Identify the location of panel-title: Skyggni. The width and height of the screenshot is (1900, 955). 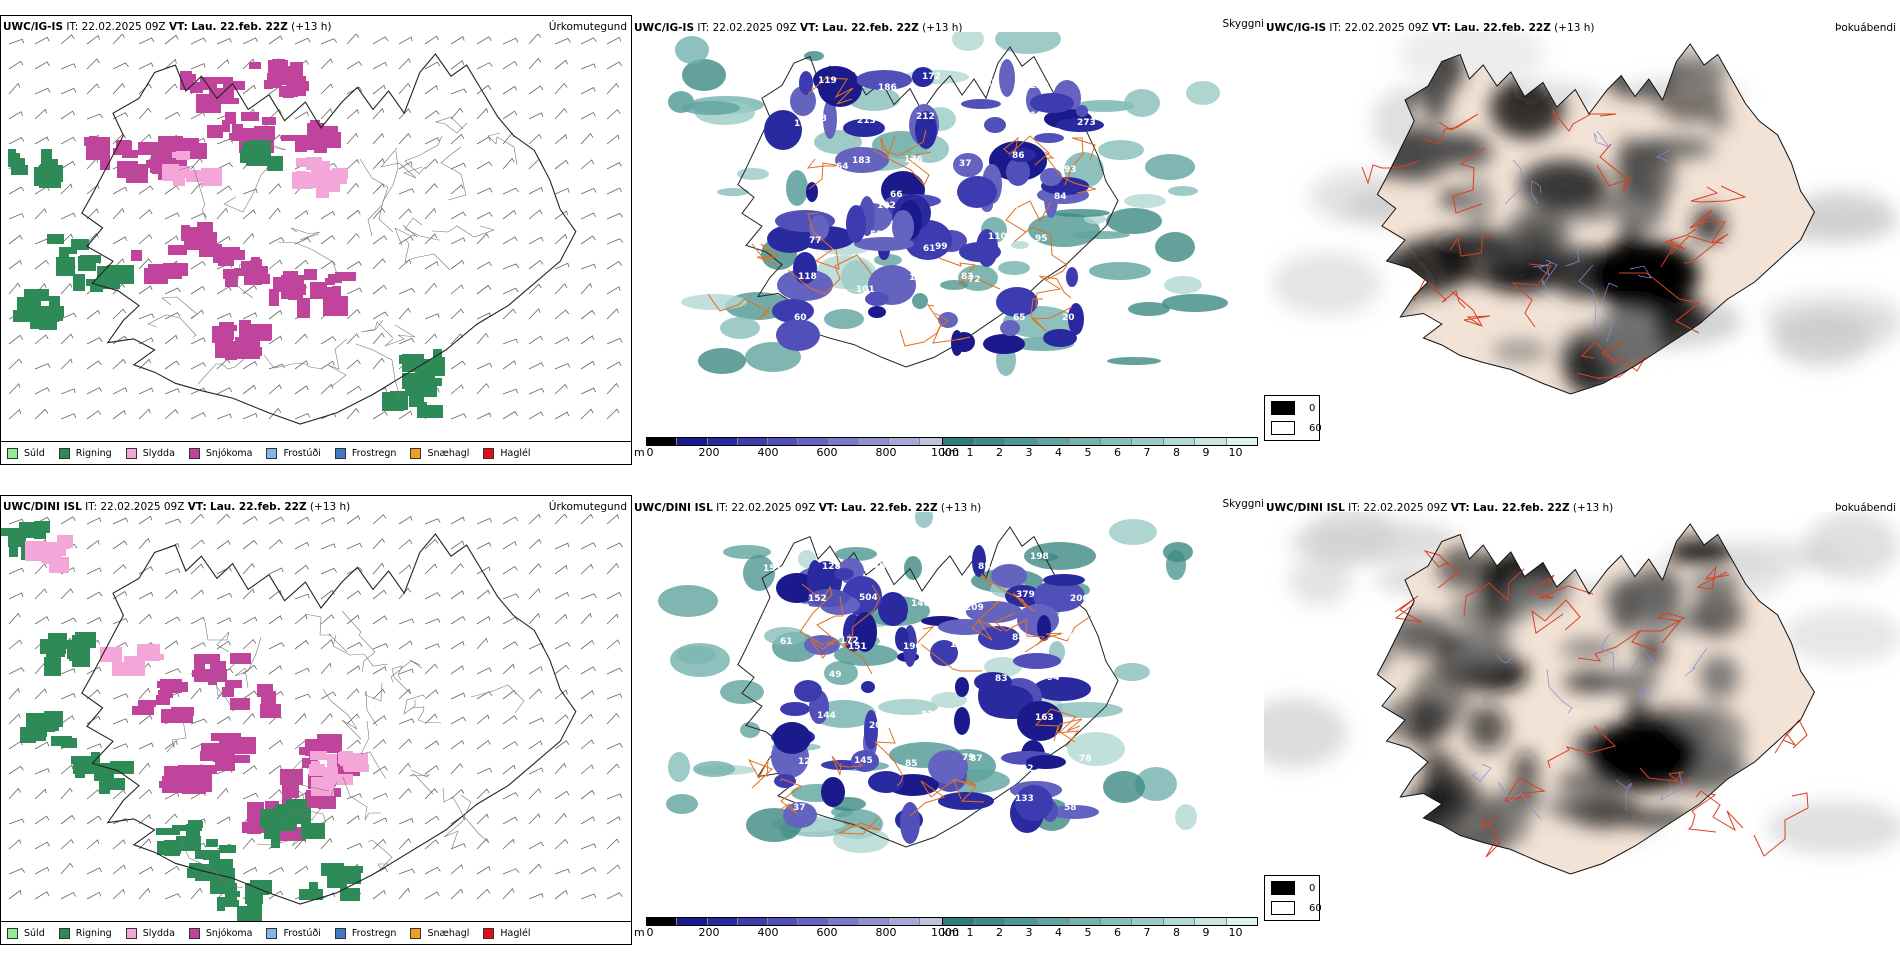
(1243, 24).